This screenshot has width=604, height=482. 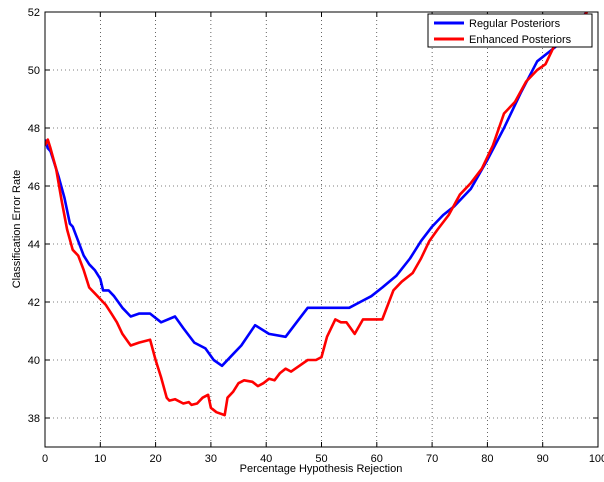 What do you see at coordinates (155, 459) in the screenshot?
I see `x-tick-label: 20` at bounding box center [155, 459].